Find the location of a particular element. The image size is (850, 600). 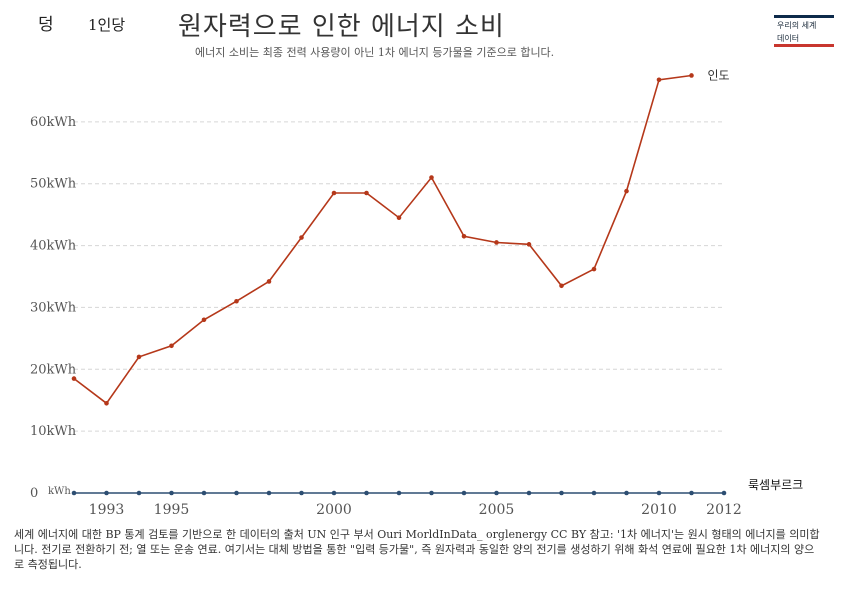

x-tick-label: 2000 is located at coordinates (334, 510).